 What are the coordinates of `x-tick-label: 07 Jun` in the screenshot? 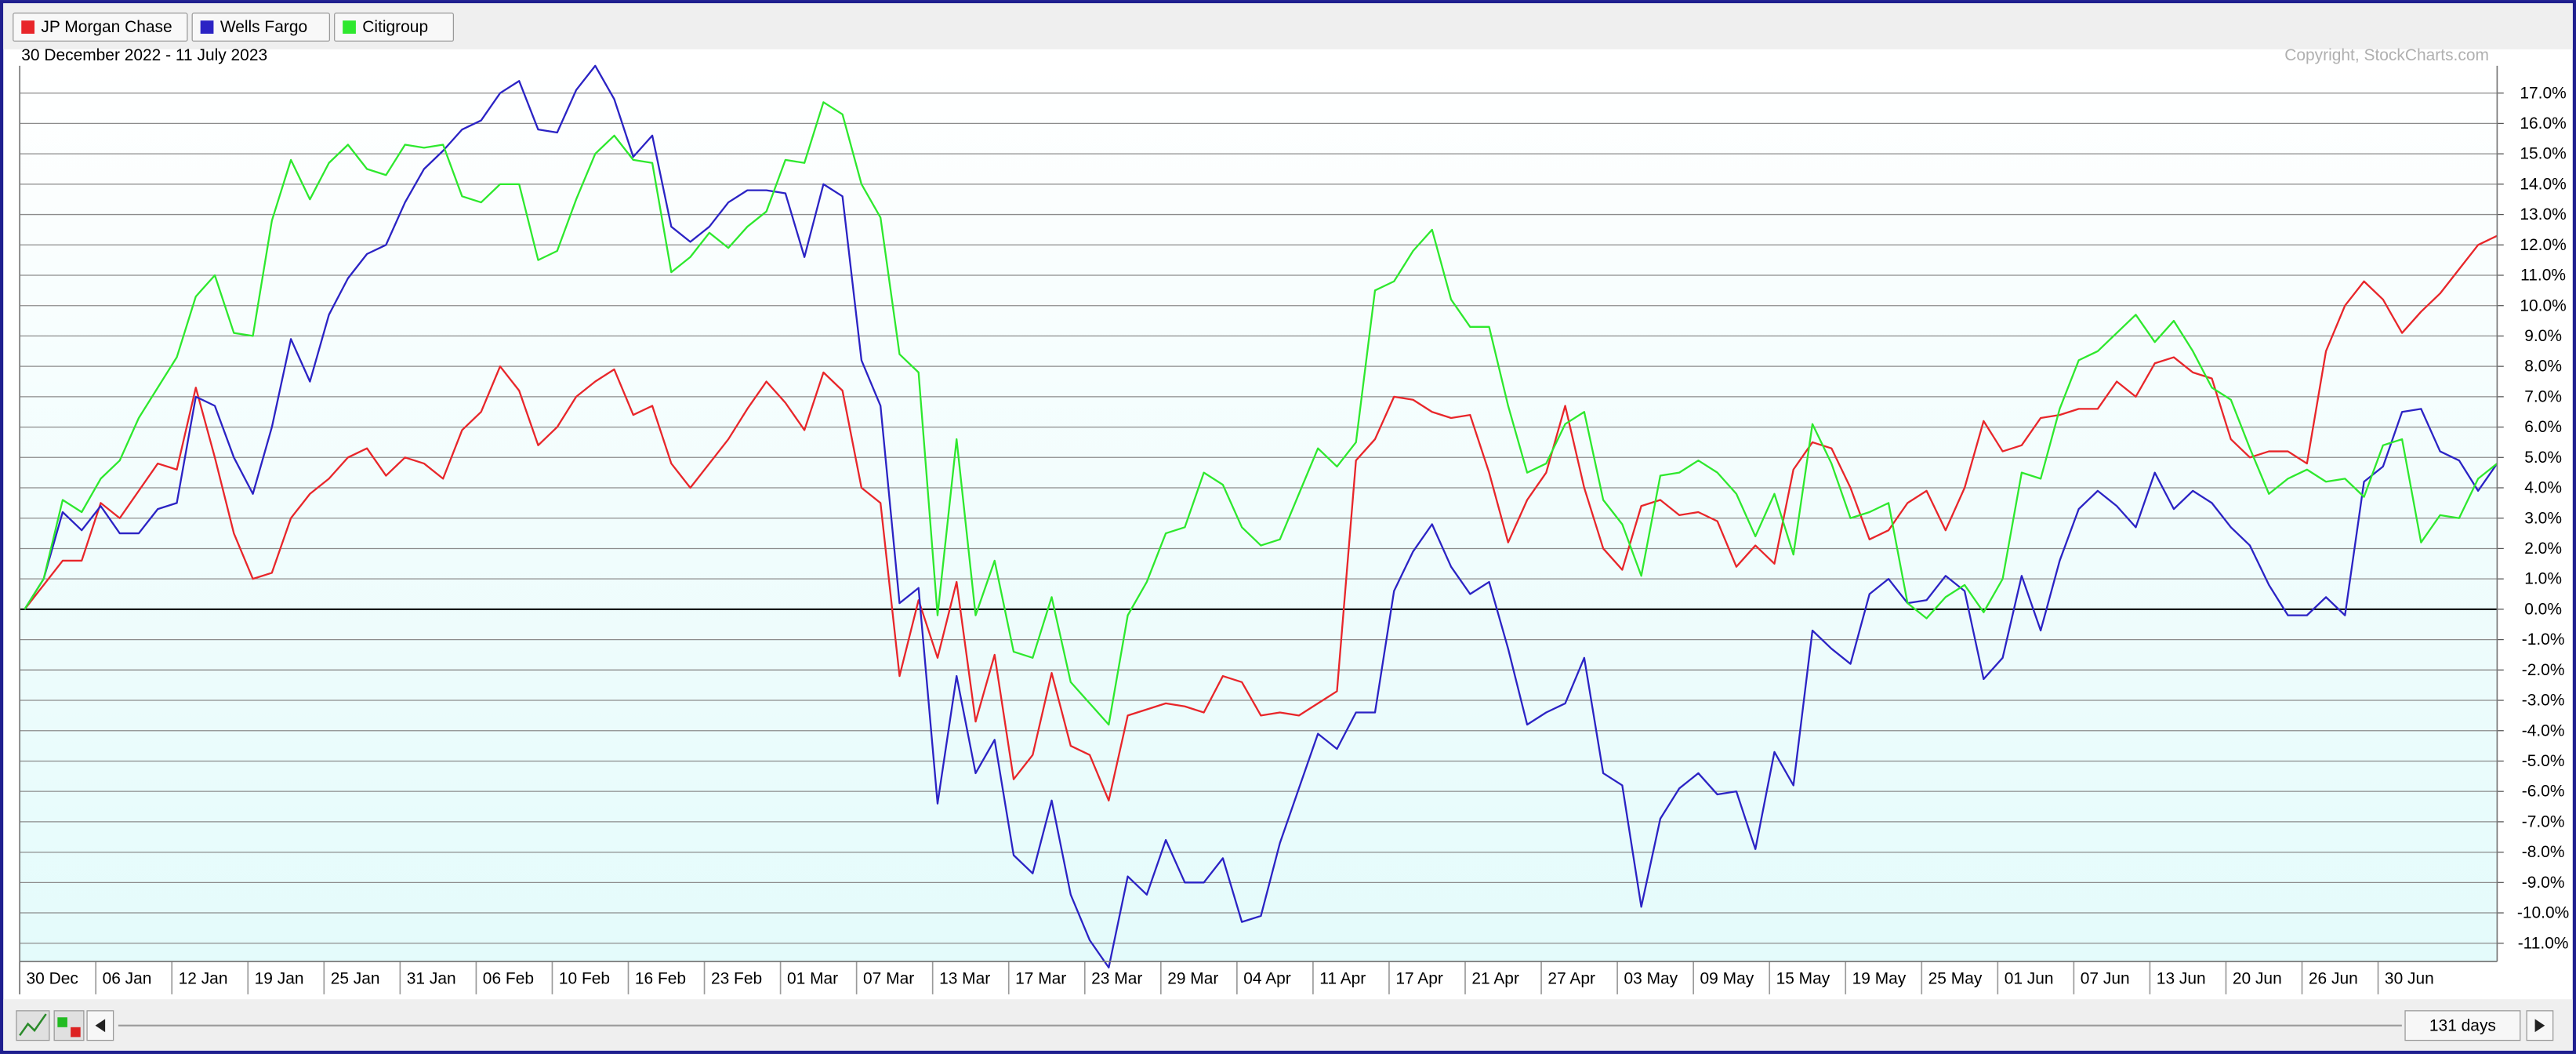 It's located at (2105, 979).